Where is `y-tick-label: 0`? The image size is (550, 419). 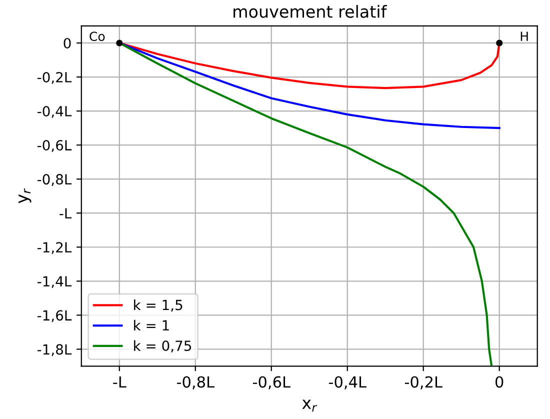
y-tick-label: 0 is located at coordinates (67, 43).